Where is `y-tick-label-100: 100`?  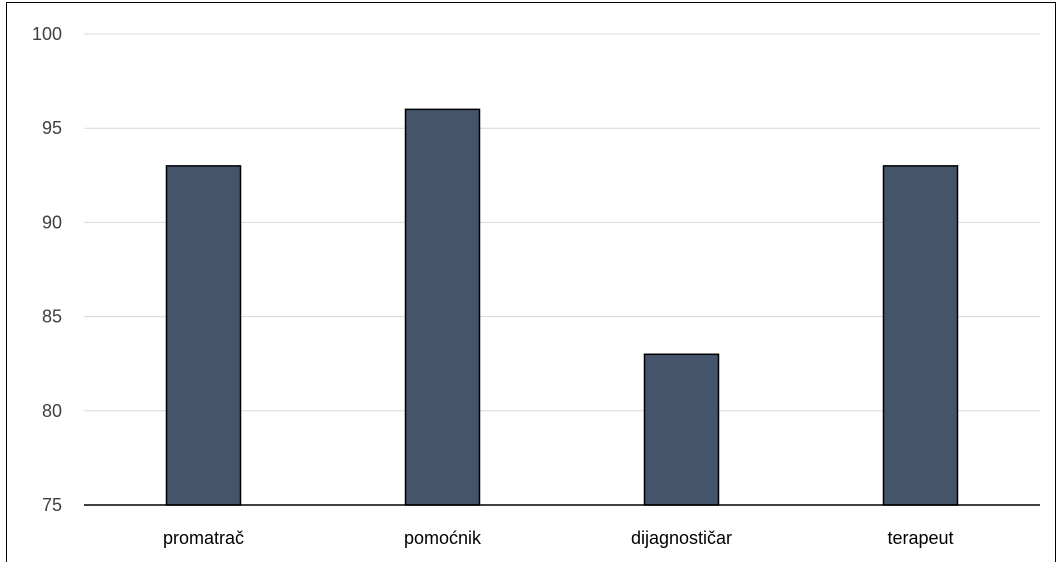
y-tick-label-100: 100 is located at coordinates (47, 34).